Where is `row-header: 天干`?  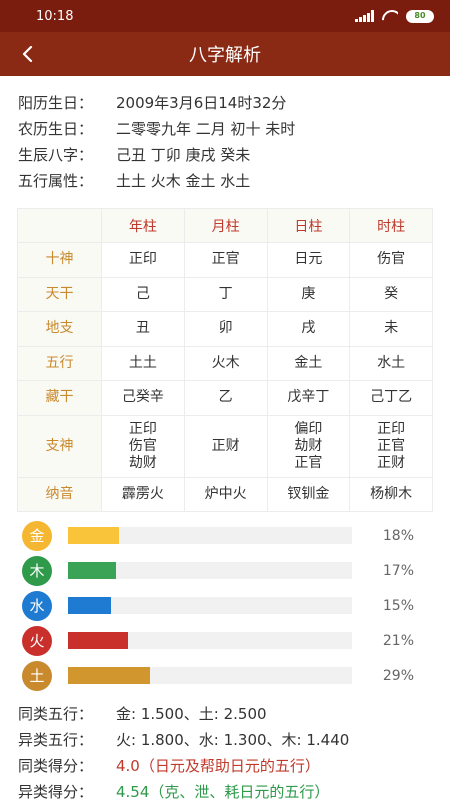
row-header: 天干 is located at coordinates (59, 294).